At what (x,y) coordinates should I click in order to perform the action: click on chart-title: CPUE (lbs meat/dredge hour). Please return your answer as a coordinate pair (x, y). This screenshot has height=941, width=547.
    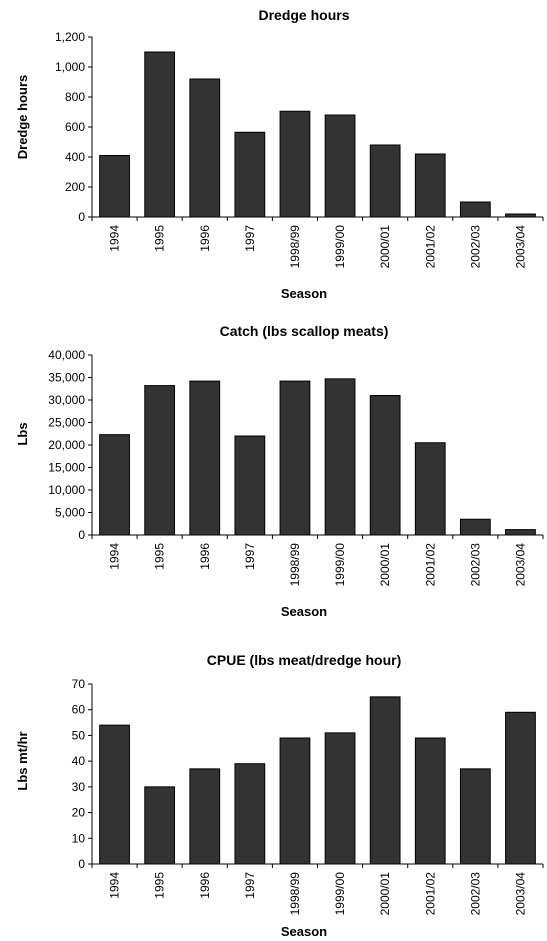
    Looking at the image, I should click on (304, 660).